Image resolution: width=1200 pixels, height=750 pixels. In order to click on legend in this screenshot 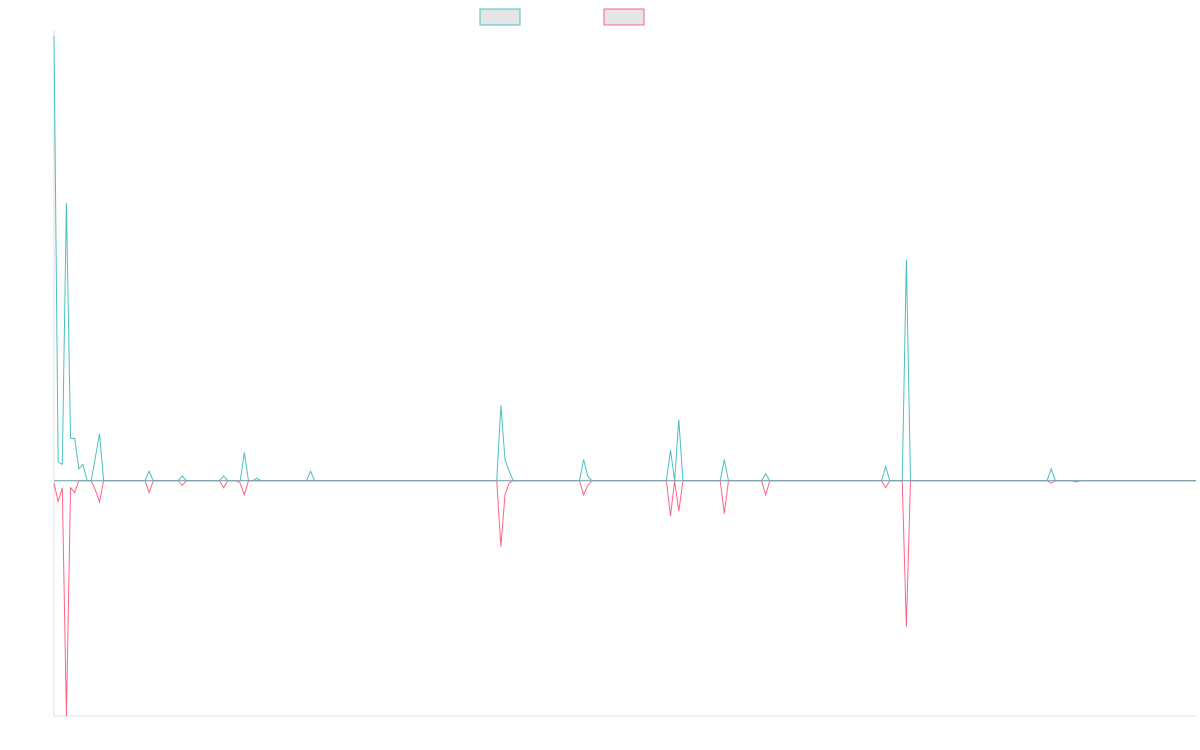, I will do `click(562, 17)`.